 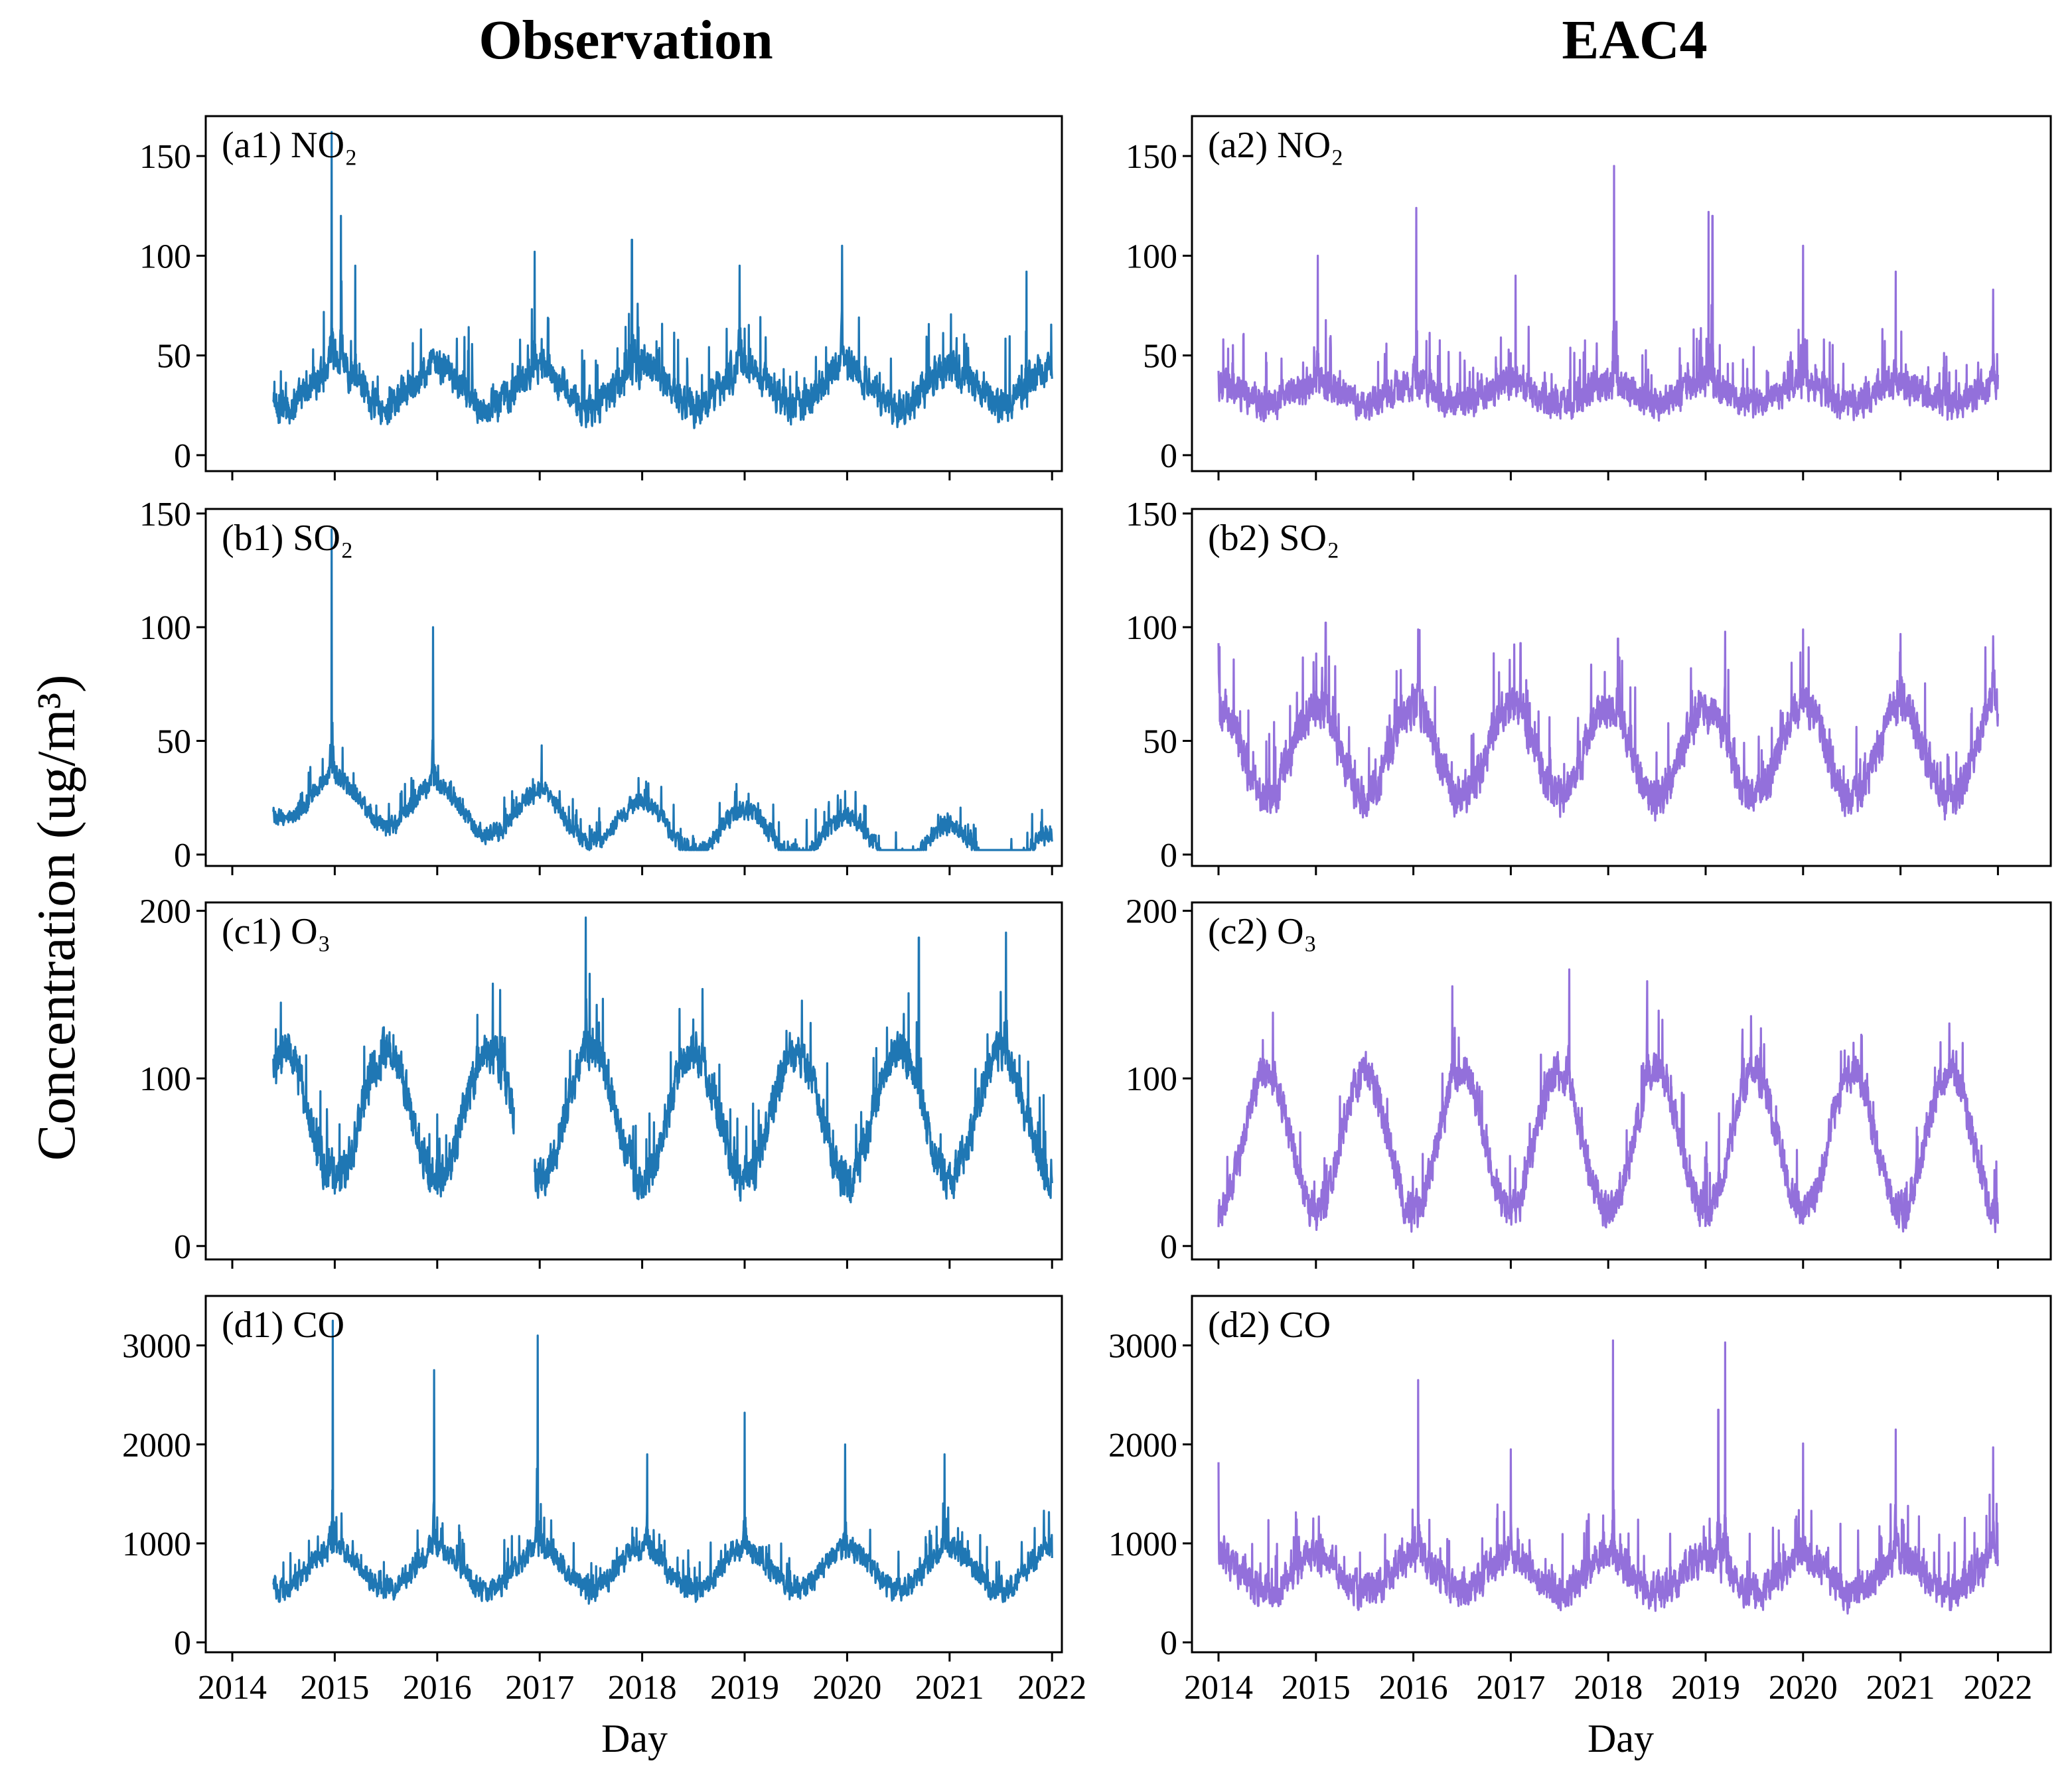 I want to click on panel-so2-observation: 0 50 100 150 (b1) SO₂, so click(x=601, y=685).